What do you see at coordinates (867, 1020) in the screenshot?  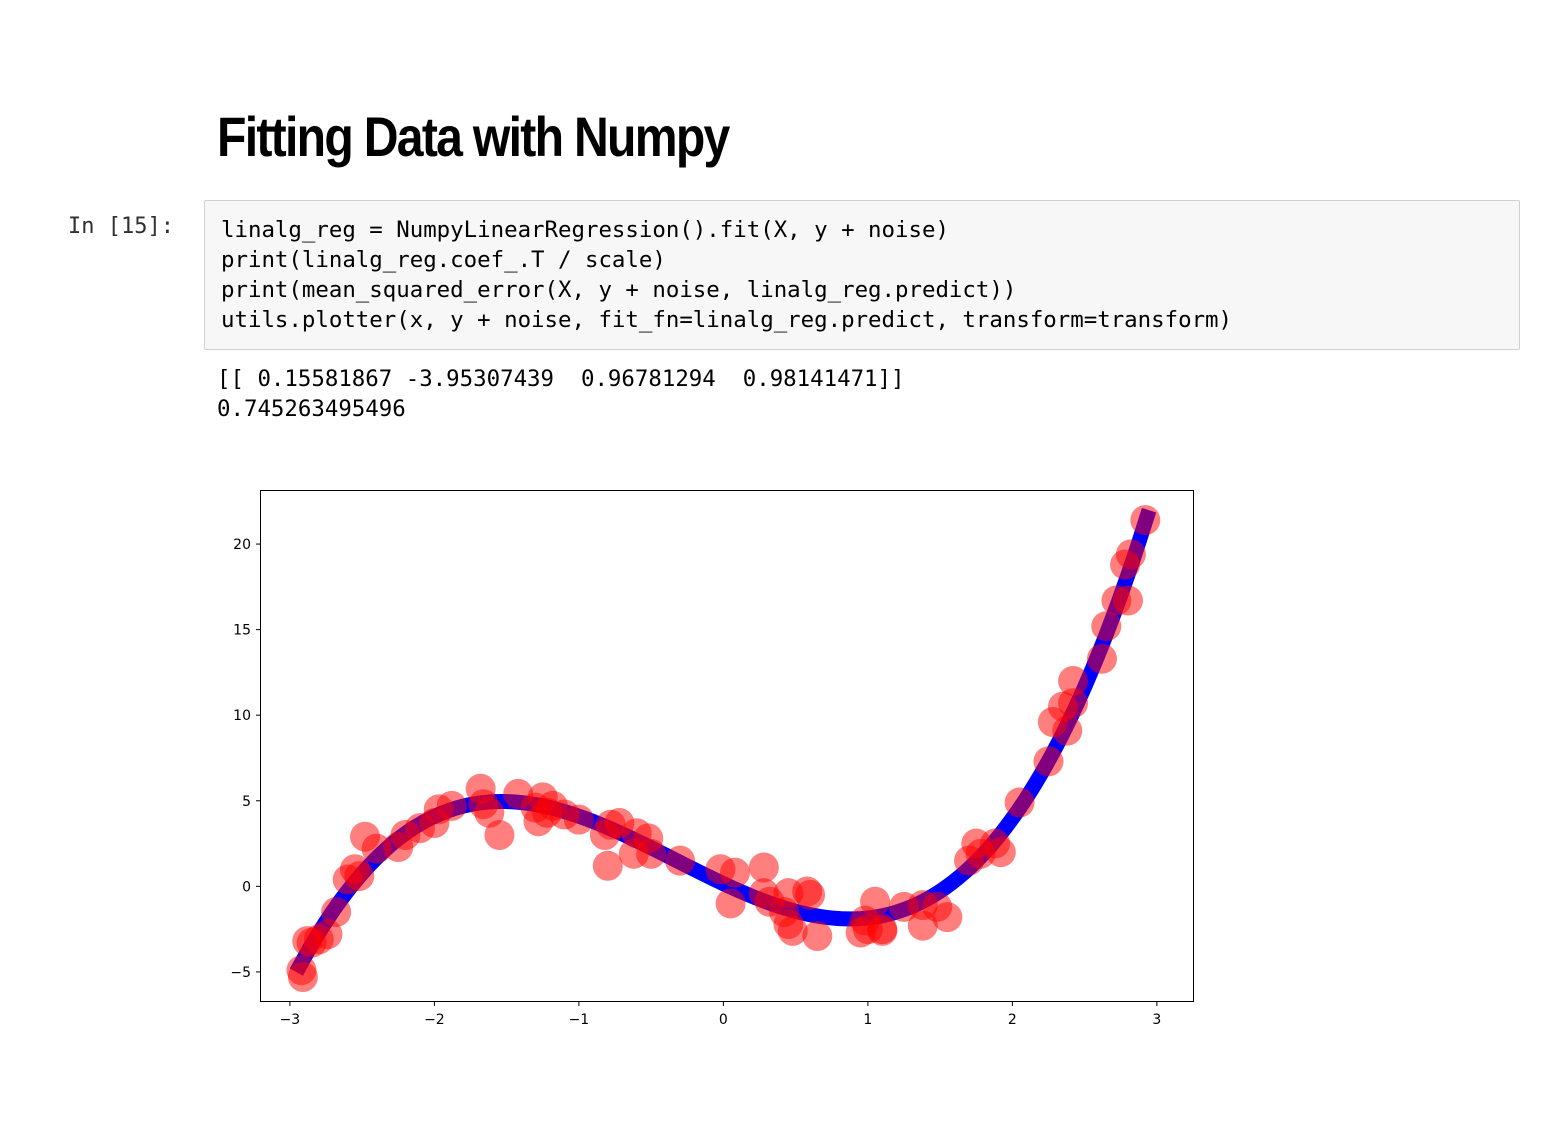 I see `x-tick-label-4: 1` at bounding box center [867, 1020].